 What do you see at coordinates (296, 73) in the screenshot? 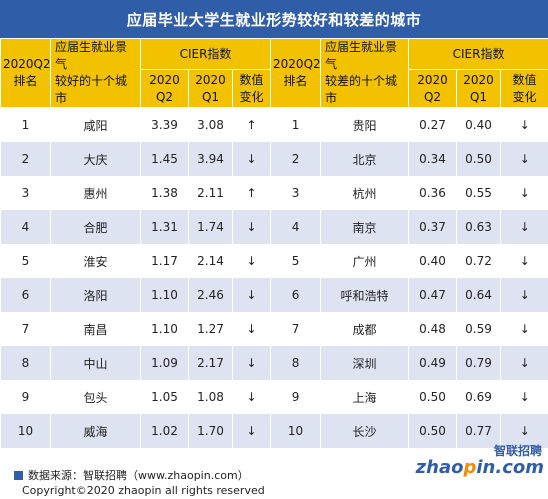
I see `header-rank-right: 2020Q2 排名` at bounding box center [296, 73].